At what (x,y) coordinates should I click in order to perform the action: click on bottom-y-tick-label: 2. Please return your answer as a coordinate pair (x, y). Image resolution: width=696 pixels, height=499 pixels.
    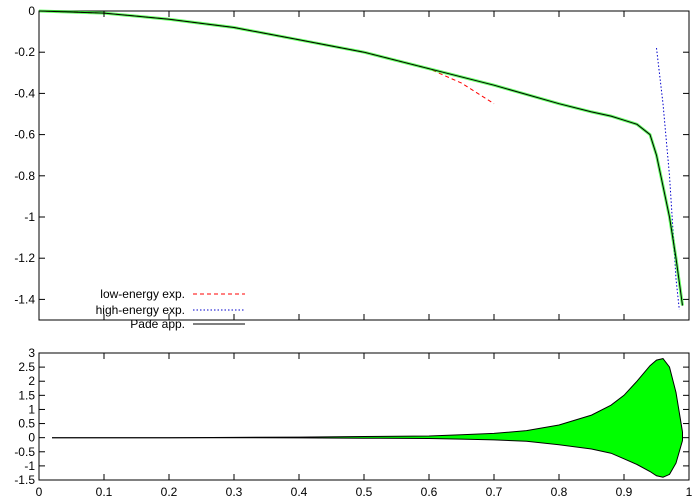
    Looking at the image, I should click on (31, 381).